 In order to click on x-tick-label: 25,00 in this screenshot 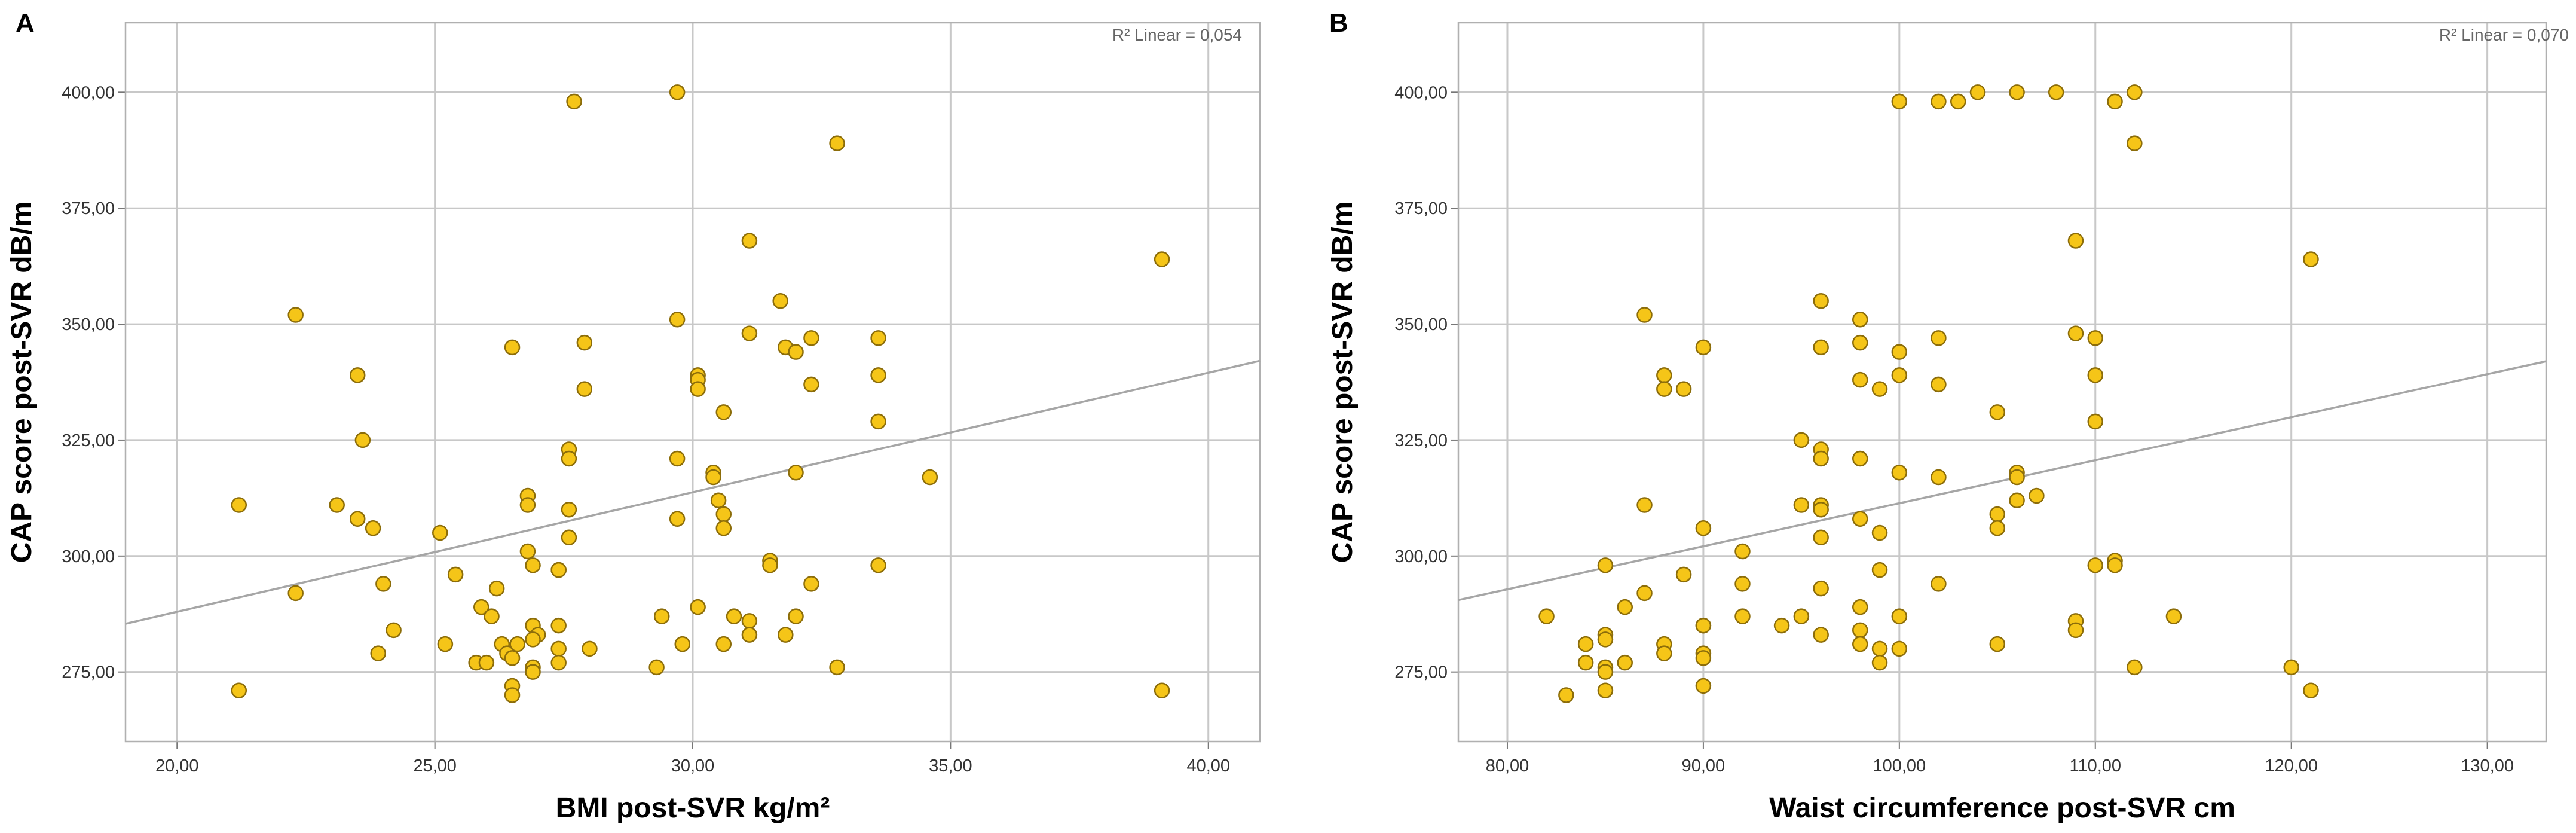, I will do `click(435, 766)`.